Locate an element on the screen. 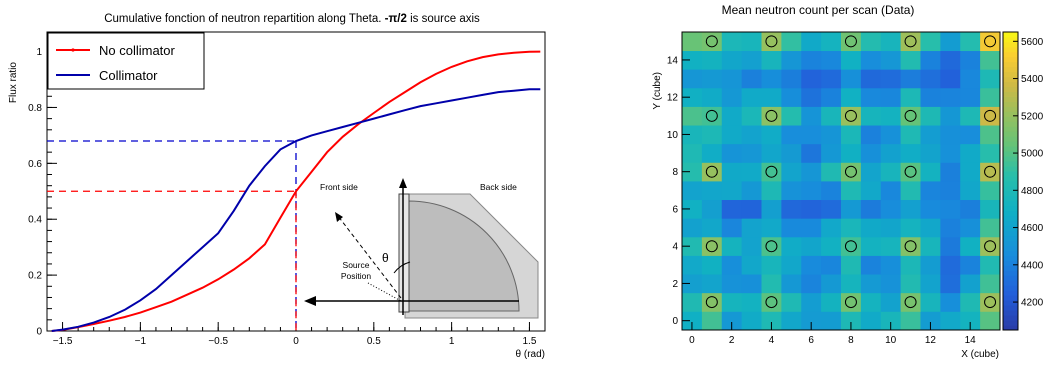  inset-back-label: Back side is located at coordinates (498, 187).